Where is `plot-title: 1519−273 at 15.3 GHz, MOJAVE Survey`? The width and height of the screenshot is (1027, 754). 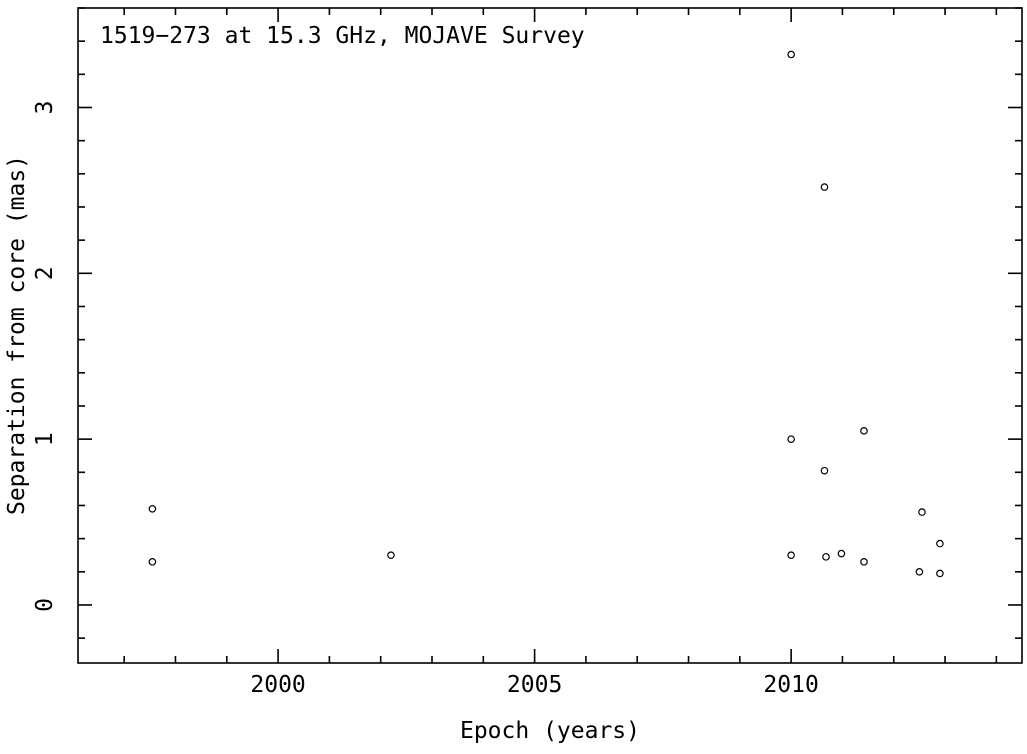
plot-title: 1519−273 at 15.3 GHz, MOJAVE Survey is located at coordinates (342, 36).